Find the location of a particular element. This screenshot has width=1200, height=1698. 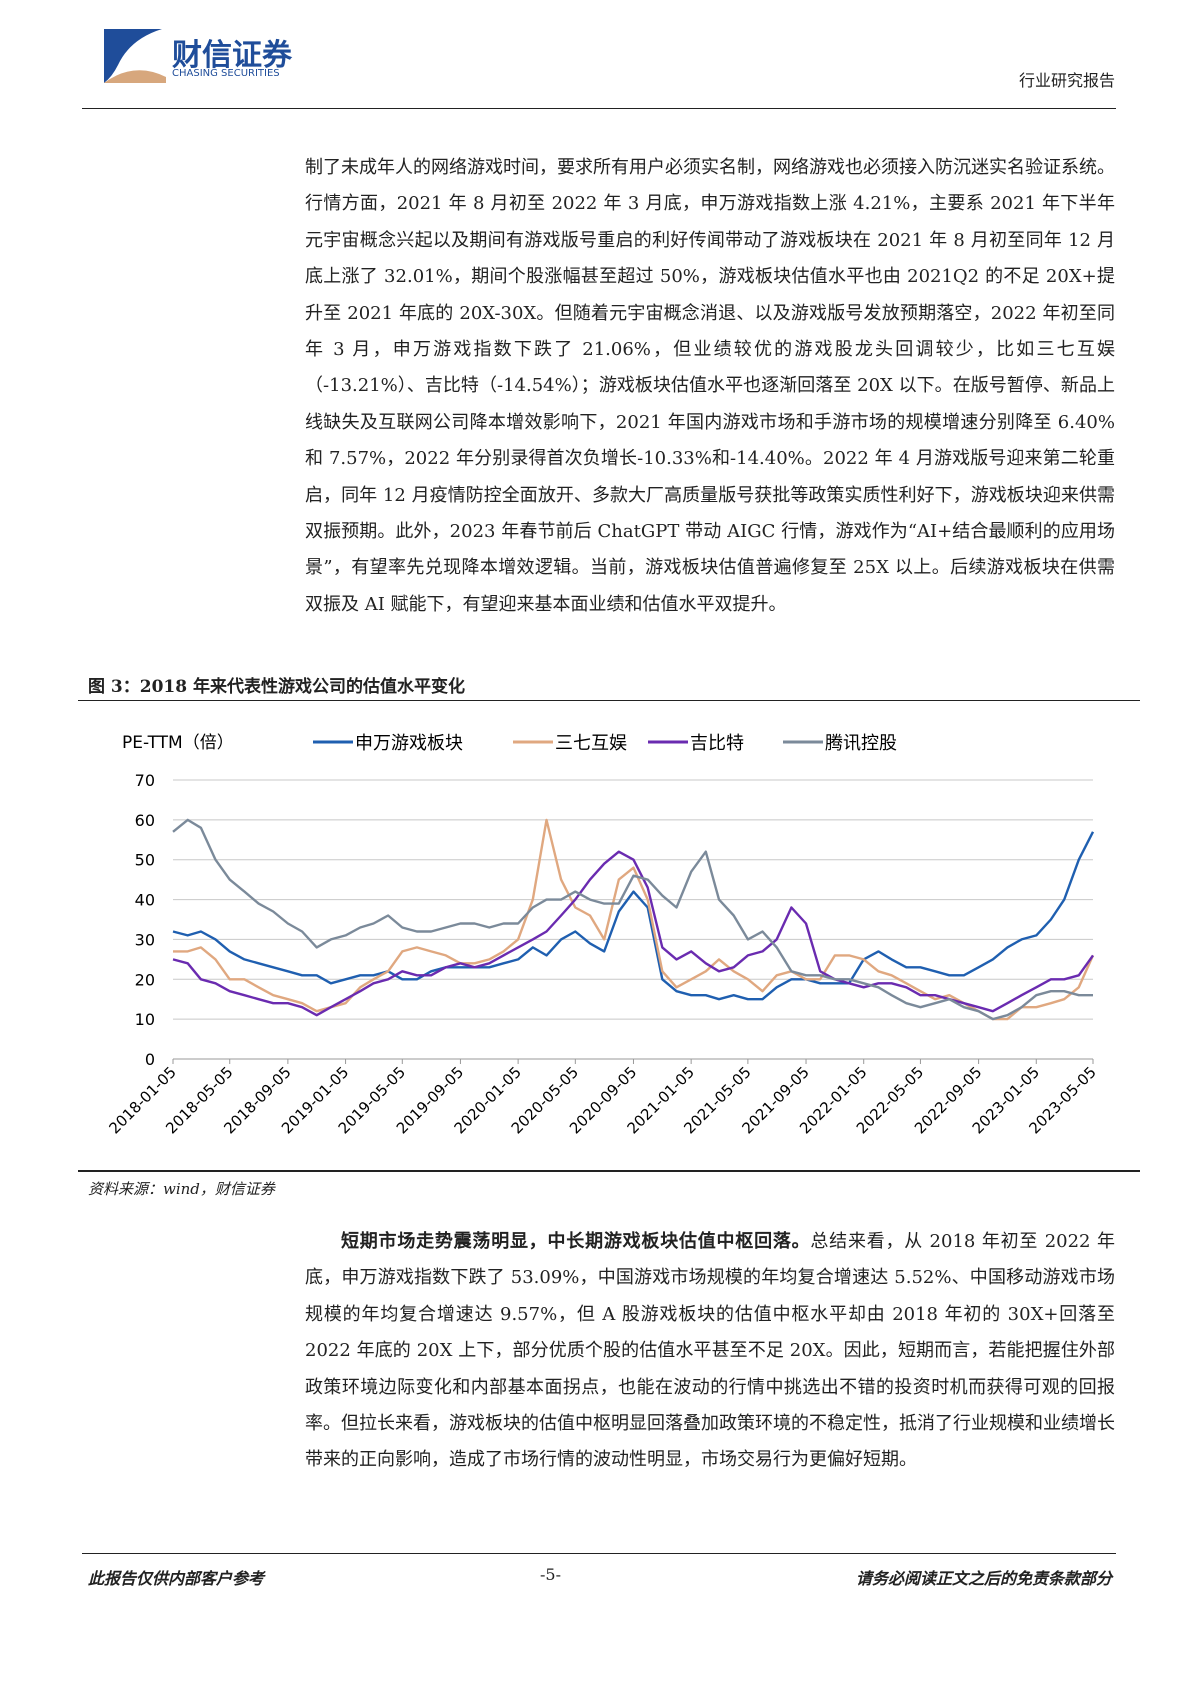

y-tick-label: 0 is located at coordinates (150, 1059).